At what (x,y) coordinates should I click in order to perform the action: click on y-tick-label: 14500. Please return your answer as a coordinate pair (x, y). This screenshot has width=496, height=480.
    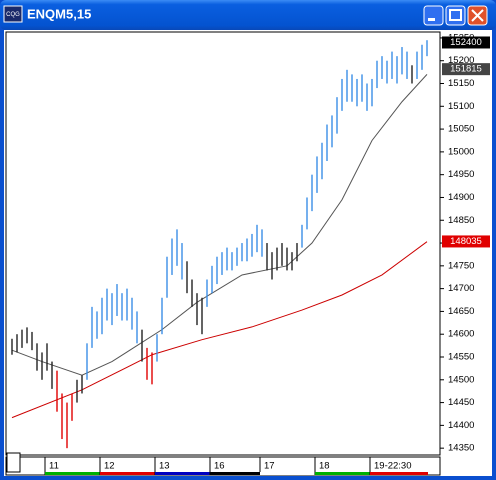
    Looking at the image, I should click on (461, 379).